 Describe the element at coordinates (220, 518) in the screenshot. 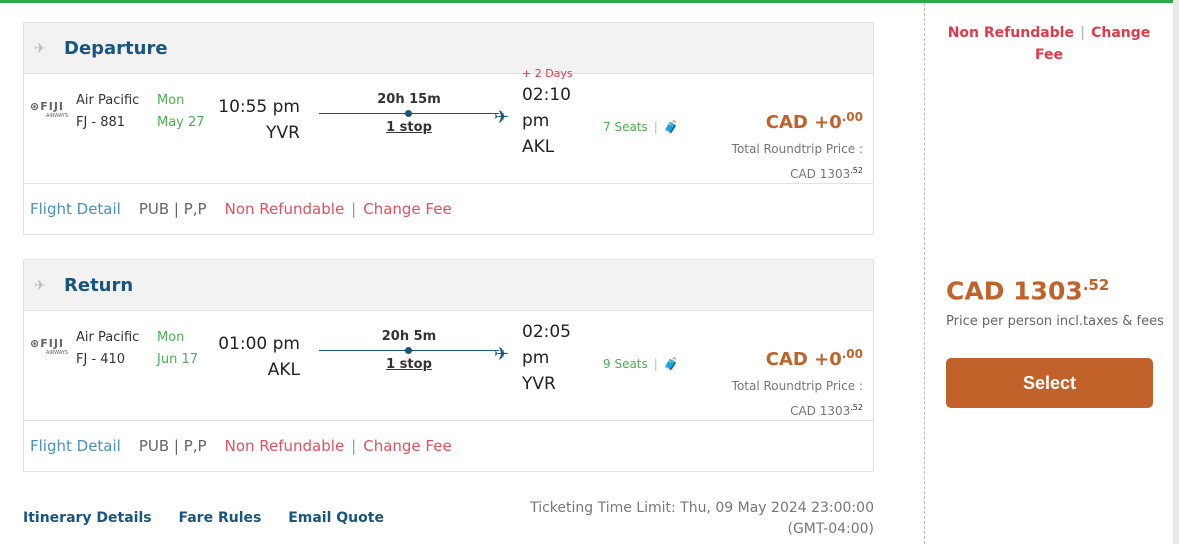

I see `fare-rules-link: Fare Rules` at that location.